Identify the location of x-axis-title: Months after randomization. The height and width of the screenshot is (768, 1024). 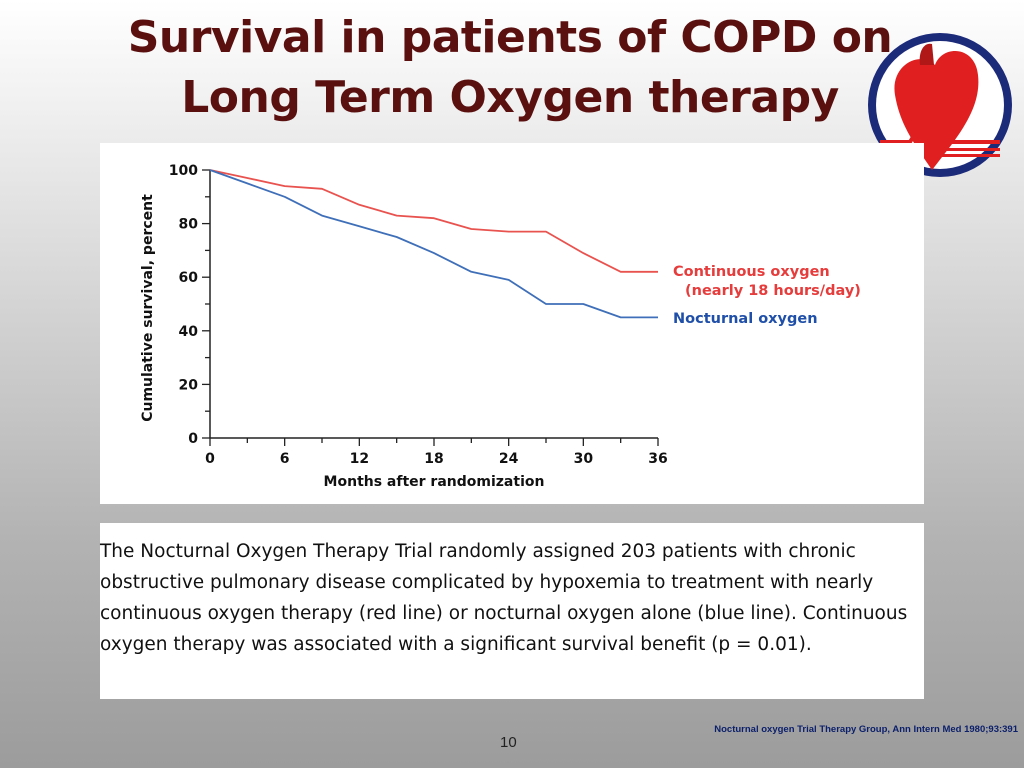
(434, 482).